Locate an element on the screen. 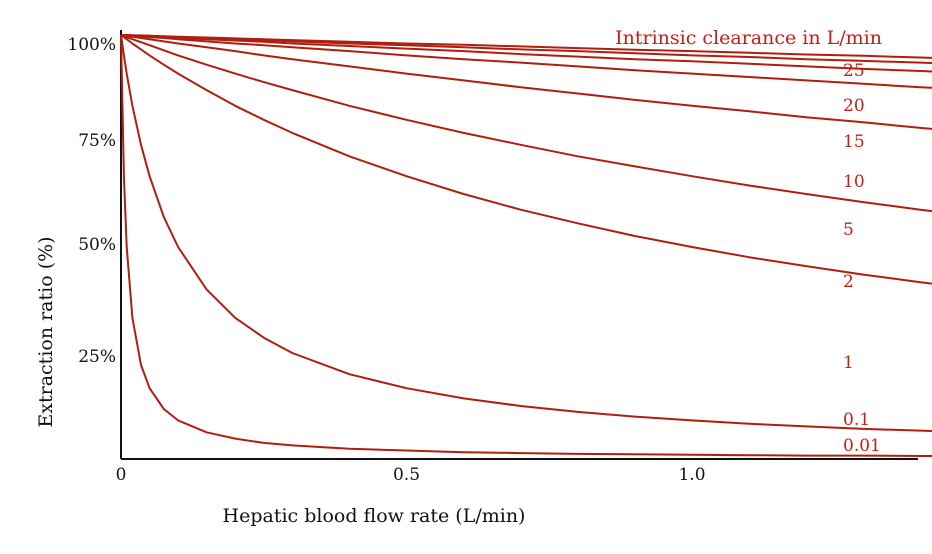  x-tick-label: 1.0 is located at coordinates (691, 475).